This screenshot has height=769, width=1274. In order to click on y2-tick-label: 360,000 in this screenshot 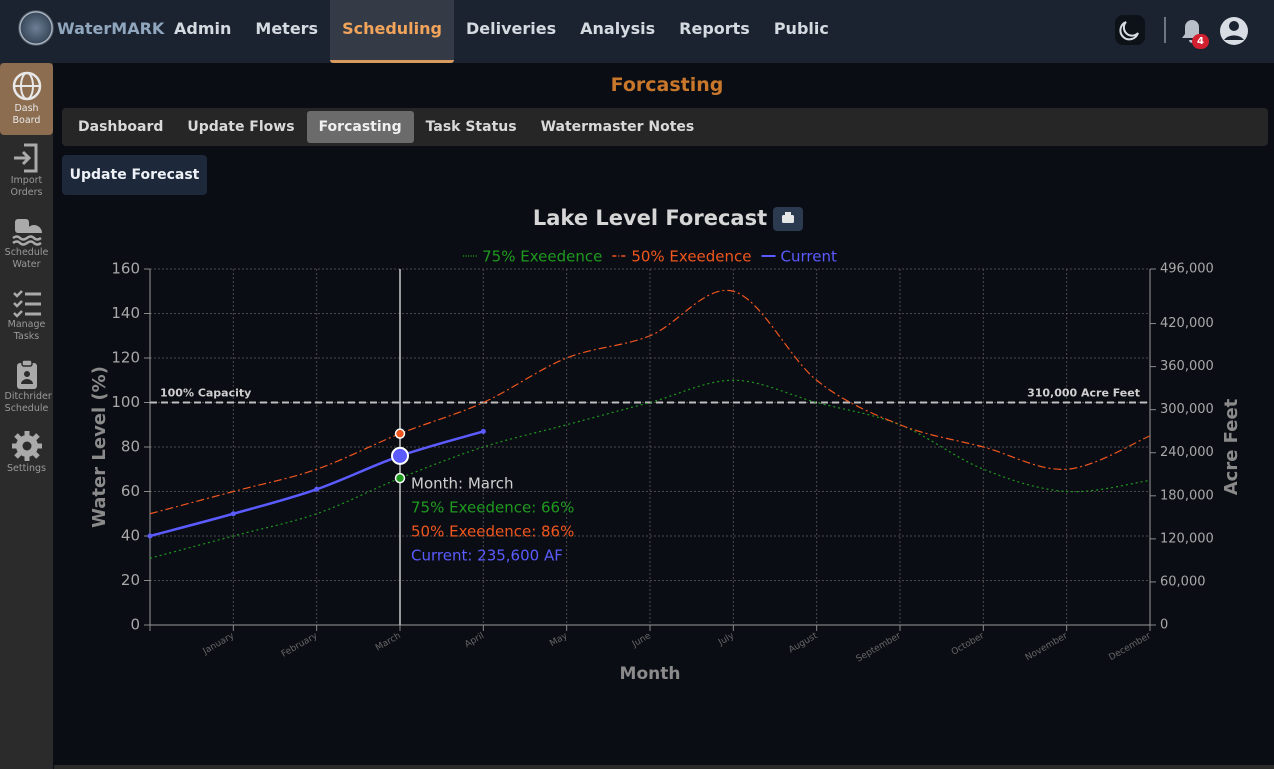, I will do `click(1187, 366)`.